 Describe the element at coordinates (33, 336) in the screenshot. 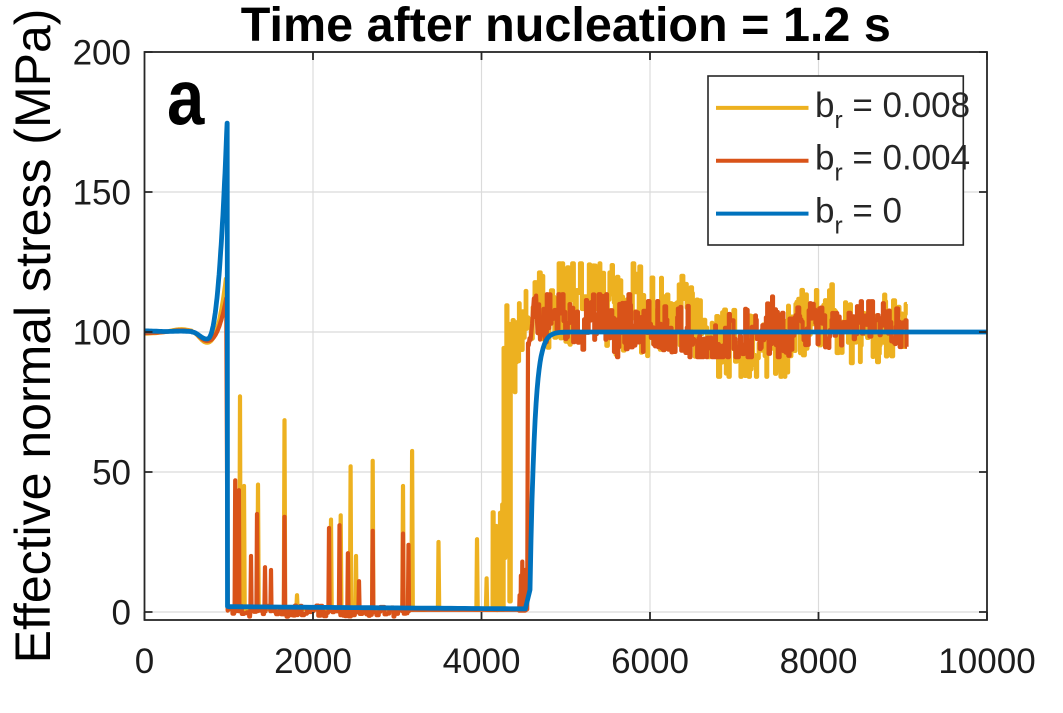

I see `svg-text: Effective normal stress (MPa)` at that location.